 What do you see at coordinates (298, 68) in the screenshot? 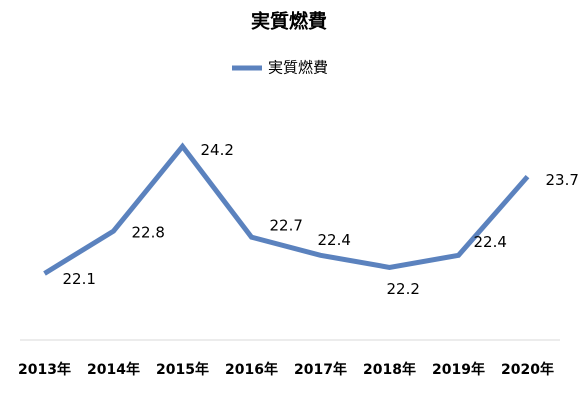
I see `legend-label: 実質燃費` at bounding box center [298, 68].